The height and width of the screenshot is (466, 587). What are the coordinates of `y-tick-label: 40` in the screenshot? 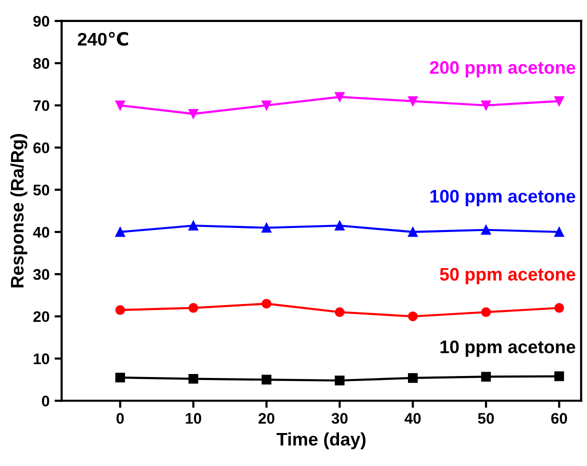 It's located at (41, 232).